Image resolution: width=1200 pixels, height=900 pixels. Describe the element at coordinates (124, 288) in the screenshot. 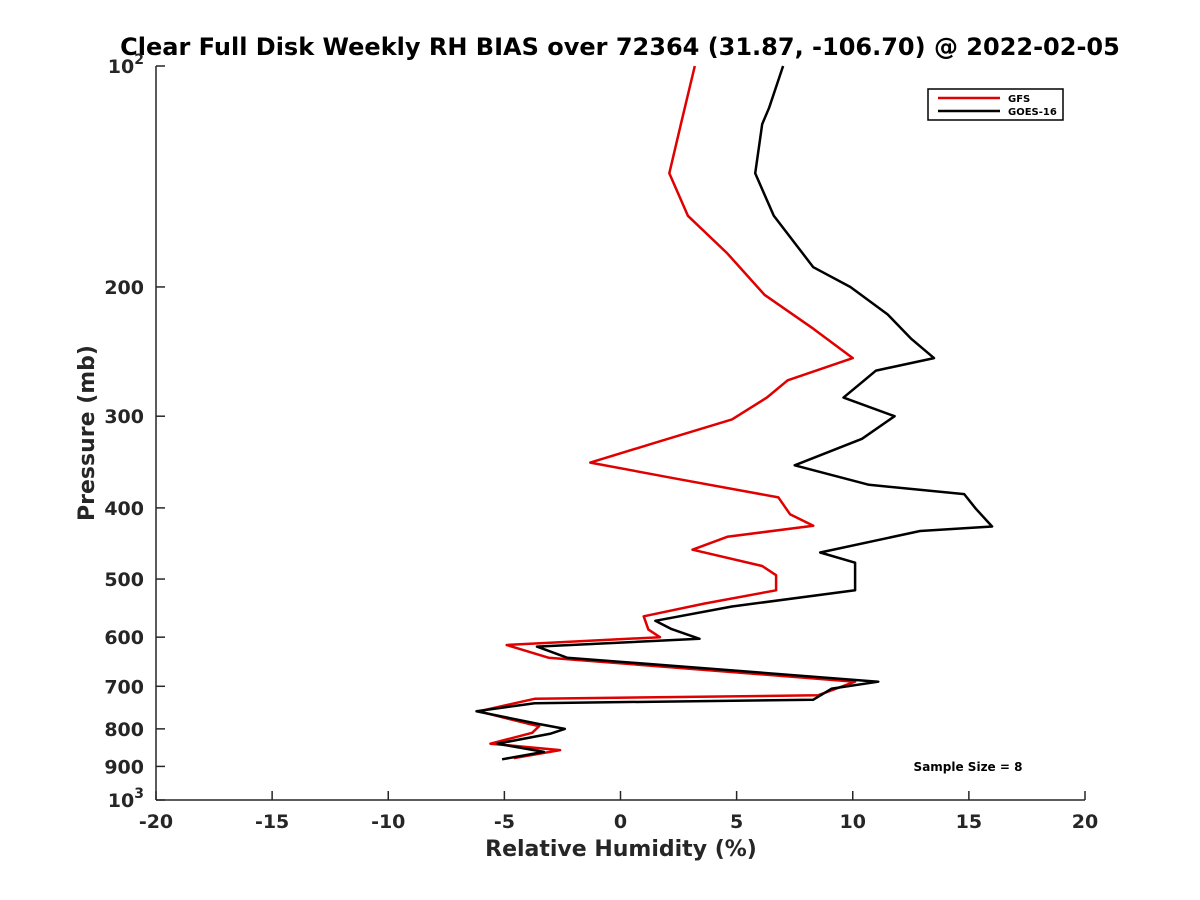

I see `y-tick-label: 200` at that location.